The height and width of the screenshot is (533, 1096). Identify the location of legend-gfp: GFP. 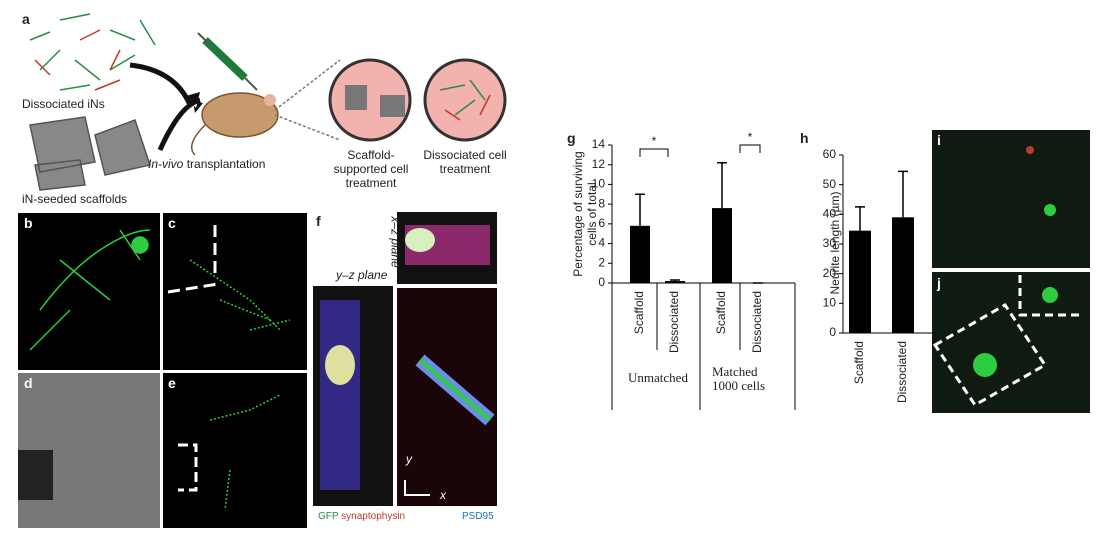
(328, 516).